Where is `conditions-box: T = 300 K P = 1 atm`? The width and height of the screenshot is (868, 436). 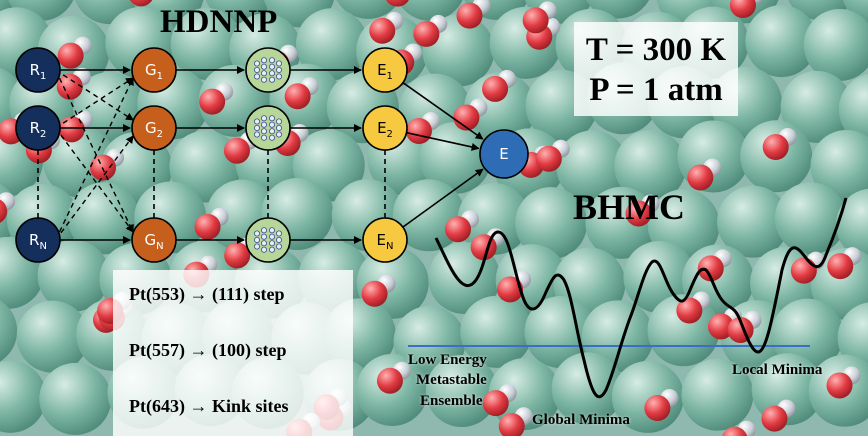 conditions-box: T = 300 K P = 1 atm is located at coordinates (656, 69).